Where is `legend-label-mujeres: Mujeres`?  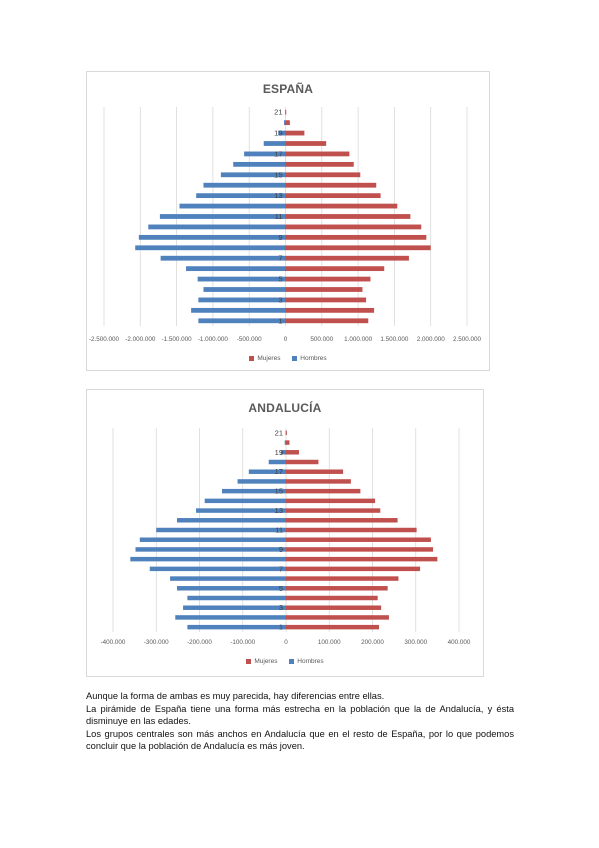 legend-label-mujeres: Mujeres is located at coordinates (266, 661).